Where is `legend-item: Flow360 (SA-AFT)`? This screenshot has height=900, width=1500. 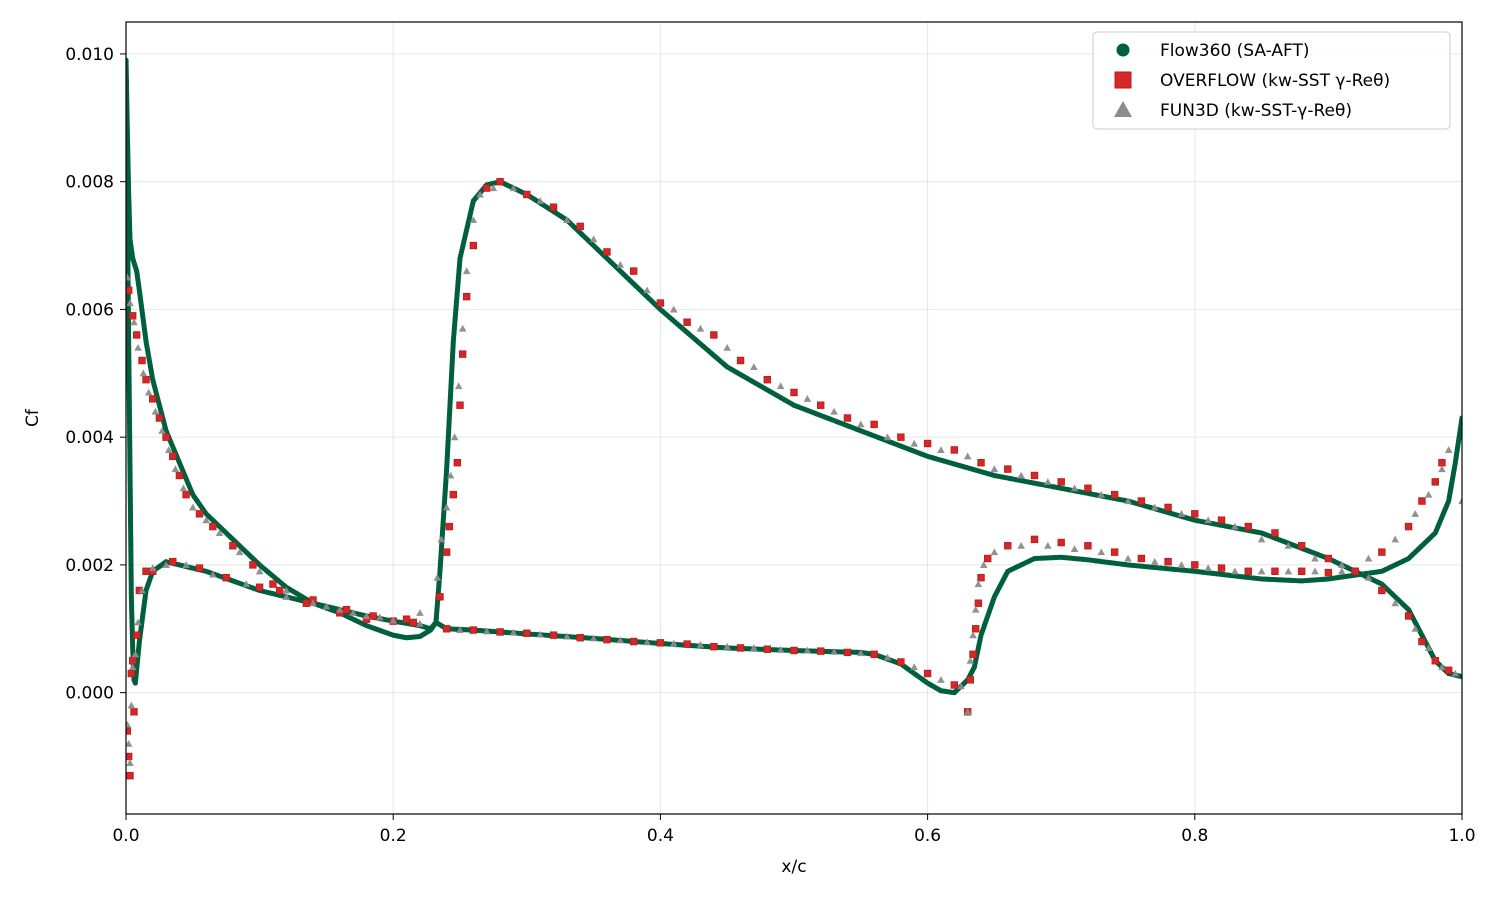
legend-item: Flow360 (SA-AFT) is located at coordinates (1213, 51).